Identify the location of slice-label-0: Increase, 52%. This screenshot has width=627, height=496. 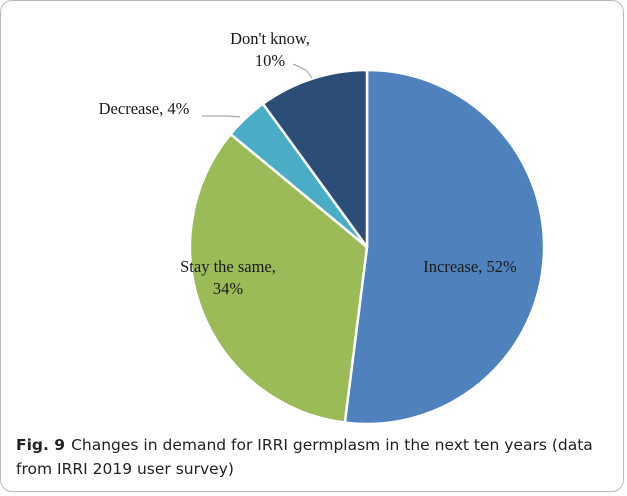
(470, 266).